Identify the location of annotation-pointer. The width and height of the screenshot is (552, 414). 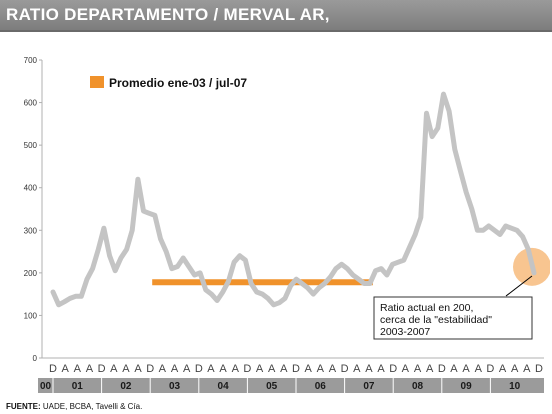
(519, 286).